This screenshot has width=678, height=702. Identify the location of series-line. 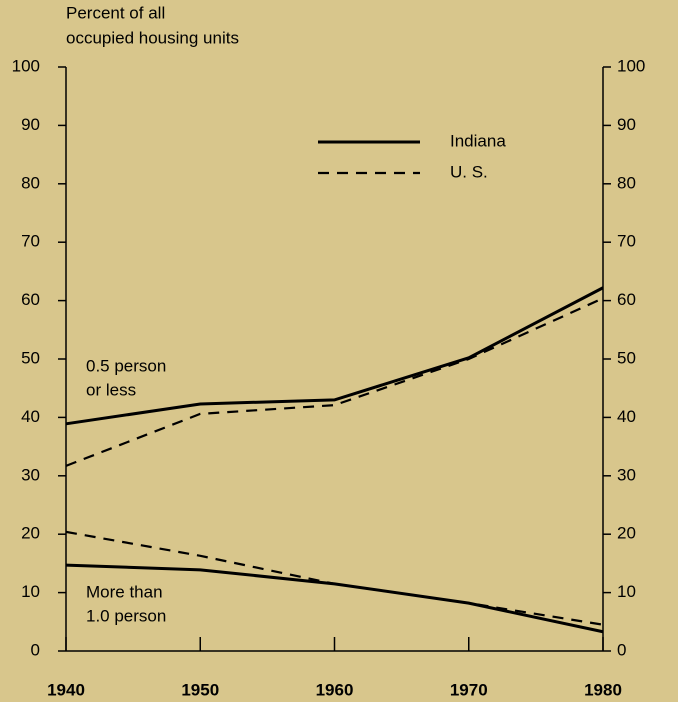
(334, 578).